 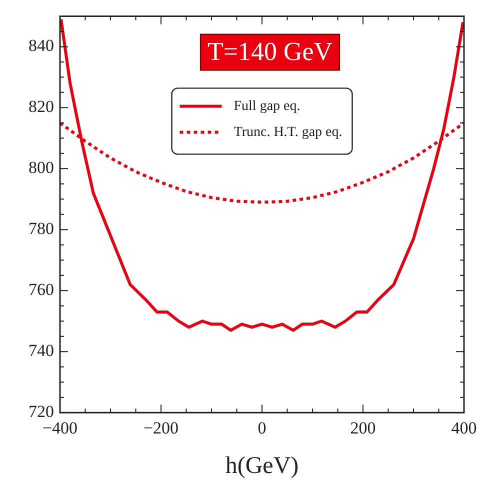 What do you see at coordinates (464, 428) in the screenshot?
I see `x-tick-label: 400` at bounding box center [464, 428].